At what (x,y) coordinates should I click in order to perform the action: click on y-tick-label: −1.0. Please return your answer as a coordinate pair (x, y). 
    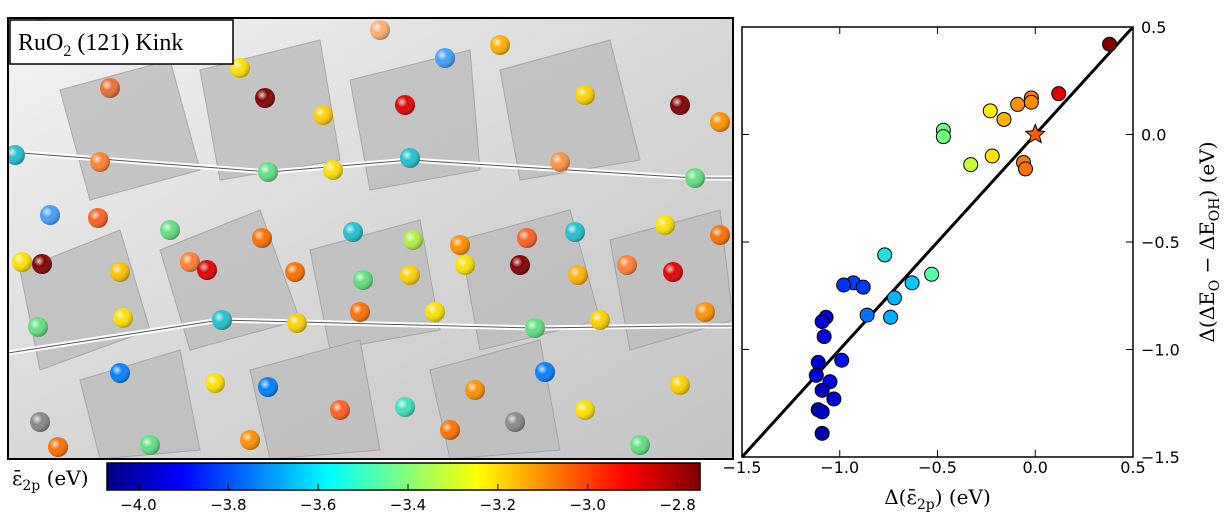
    Looking at the image, I should click on (1160, 350).